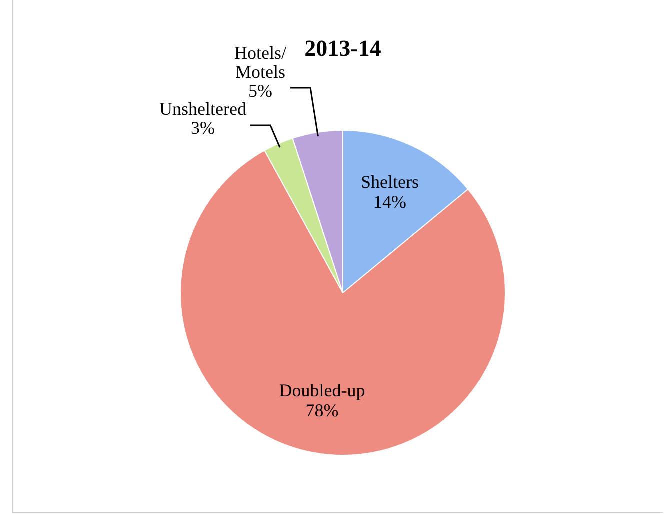  I want to click on data-label: 78%, so click(322, 410).